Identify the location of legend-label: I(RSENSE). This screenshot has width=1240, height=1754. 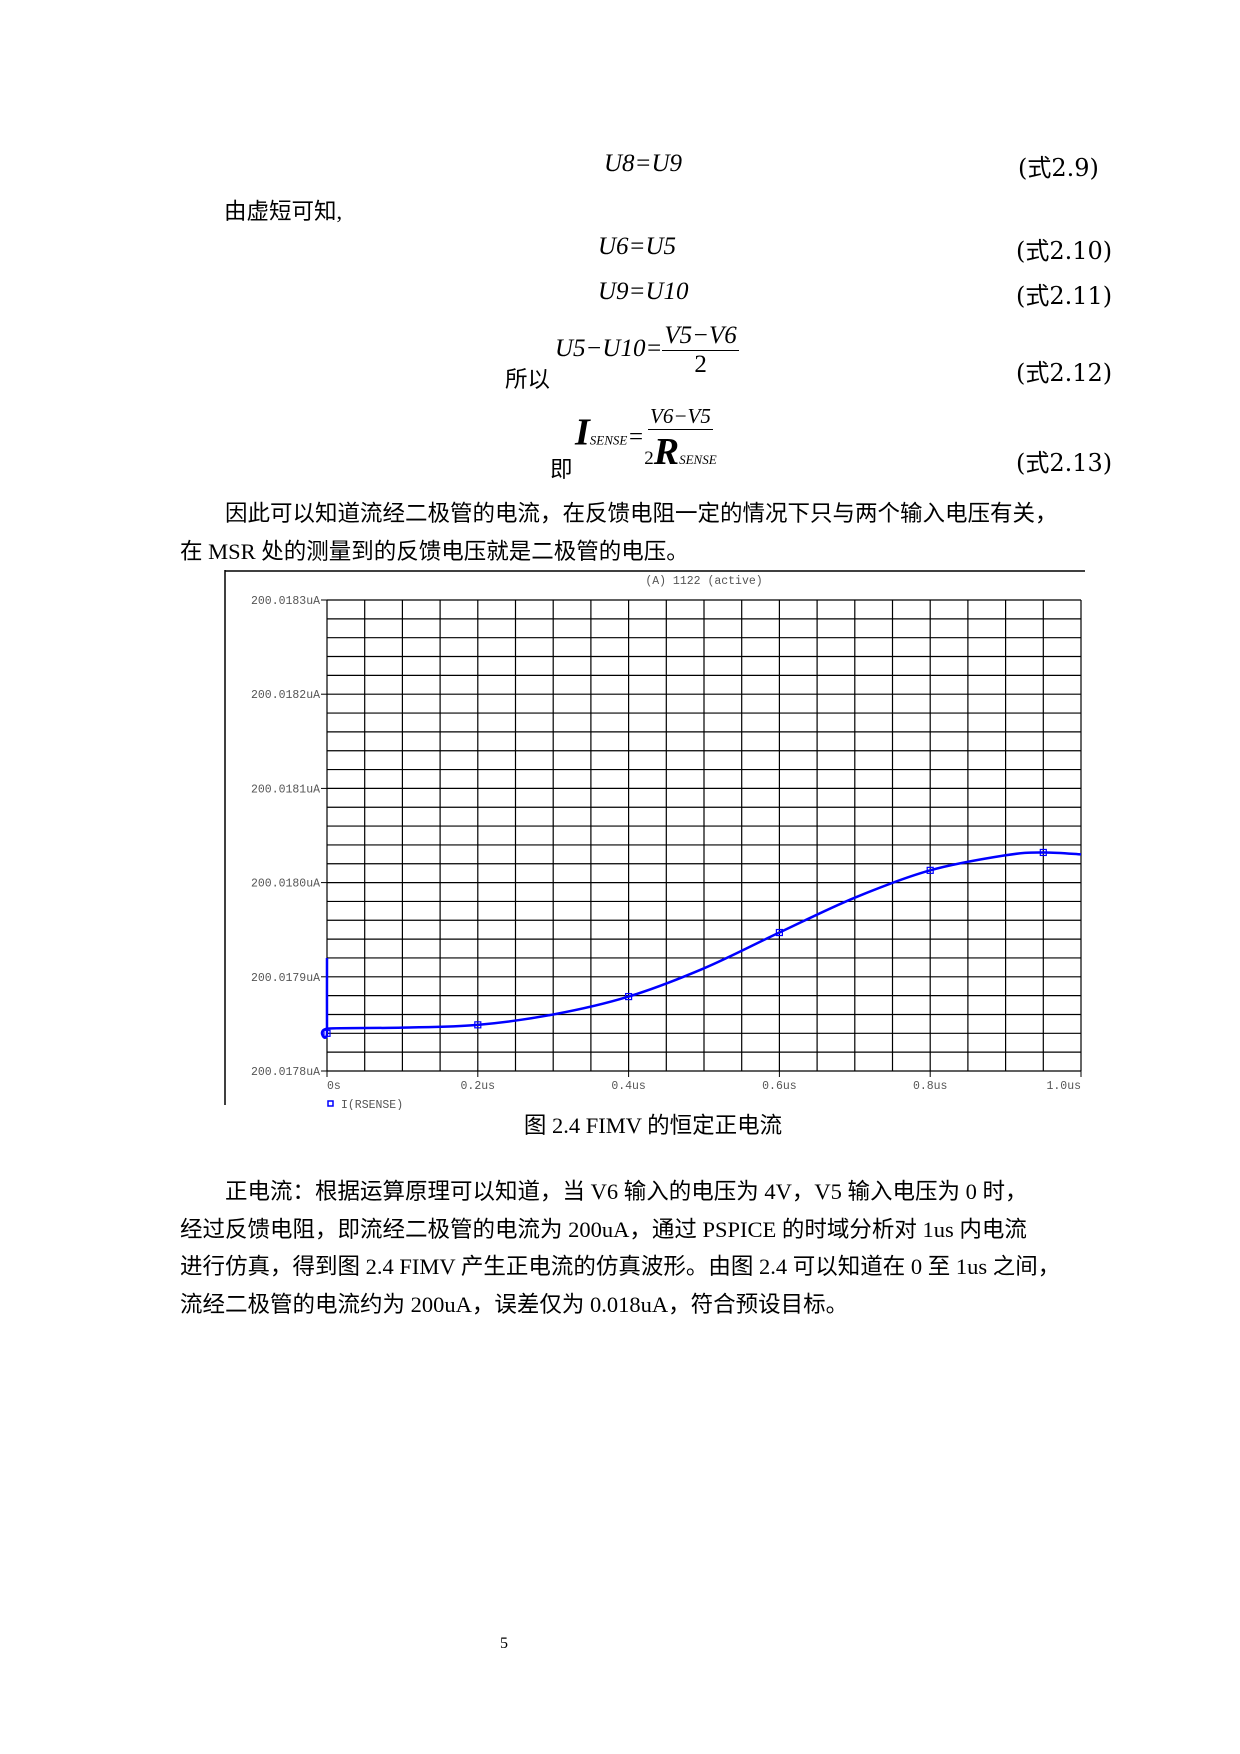
(372, 1104).